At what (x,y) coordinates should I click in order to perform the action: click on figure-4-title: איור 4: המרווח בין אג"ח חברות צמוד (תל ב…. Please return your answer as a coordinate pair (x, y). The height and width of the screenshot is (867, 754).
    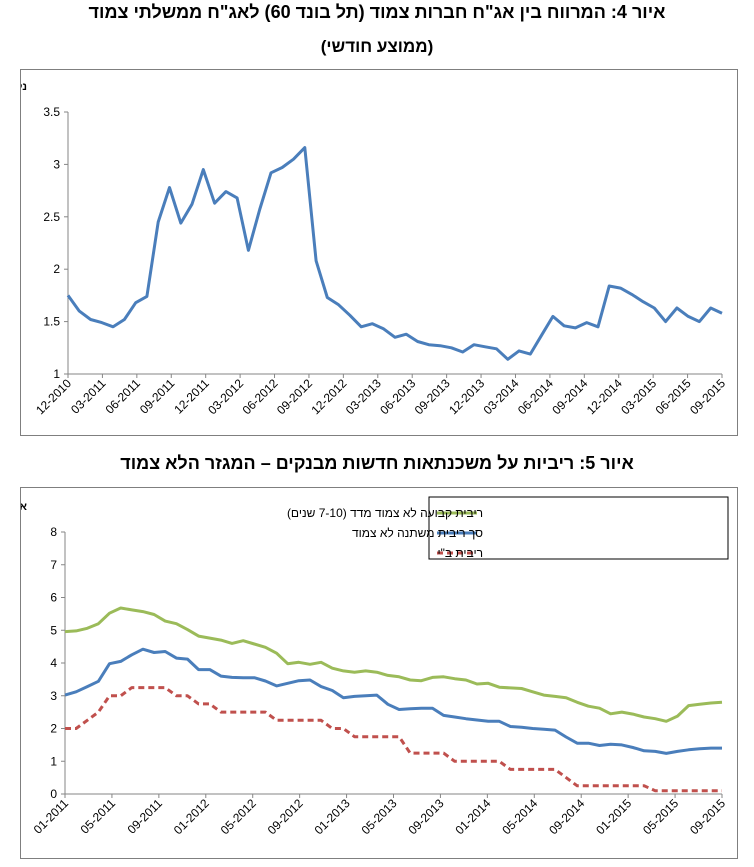
    Looking at the image, I should click on (377, 12).